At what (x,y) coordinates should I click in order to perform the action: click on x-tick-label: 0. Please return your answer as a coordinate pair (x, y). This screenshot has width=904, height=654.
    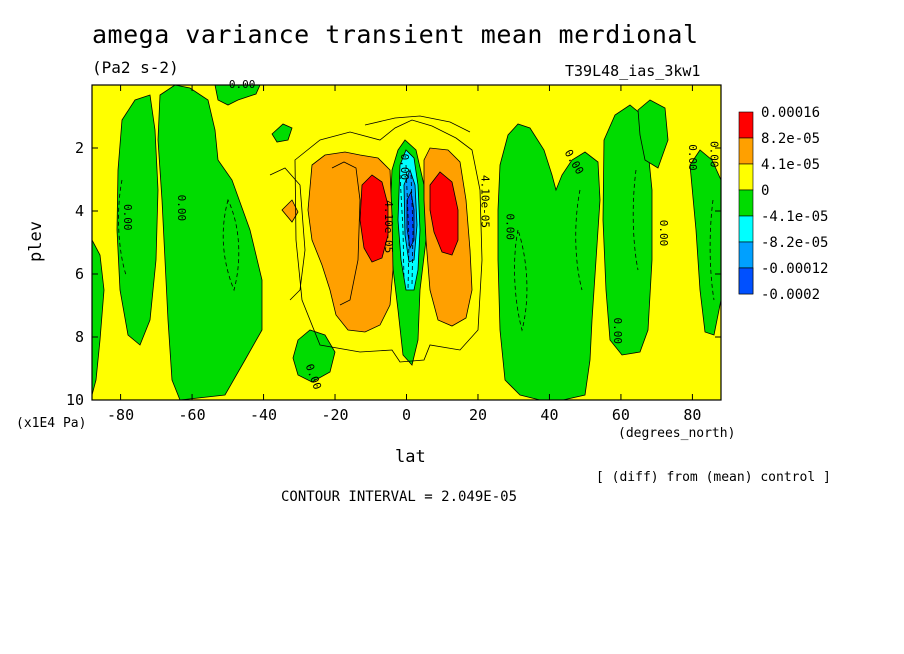
    Looking at the image, I should click on (406, 415).